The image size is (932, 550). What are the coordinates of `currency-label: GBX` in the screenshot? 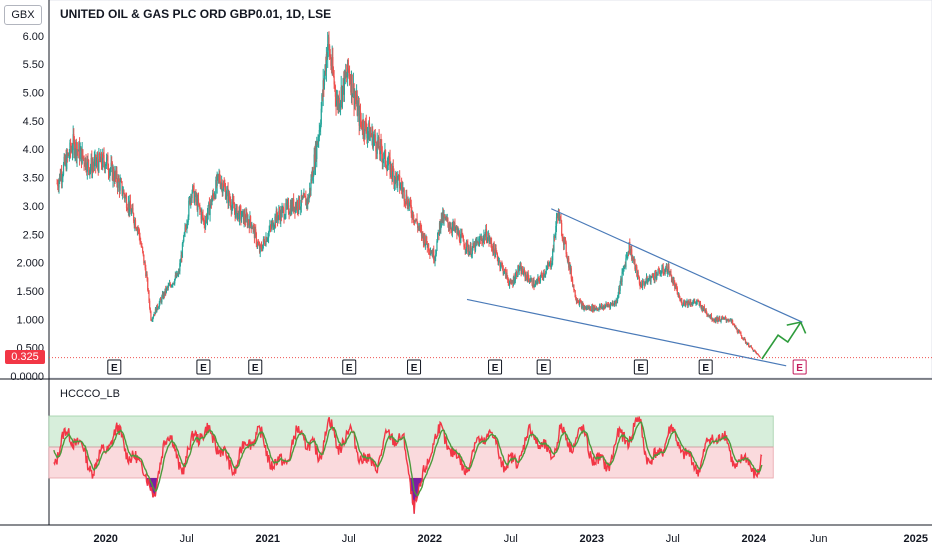 It's located at (23, 15).